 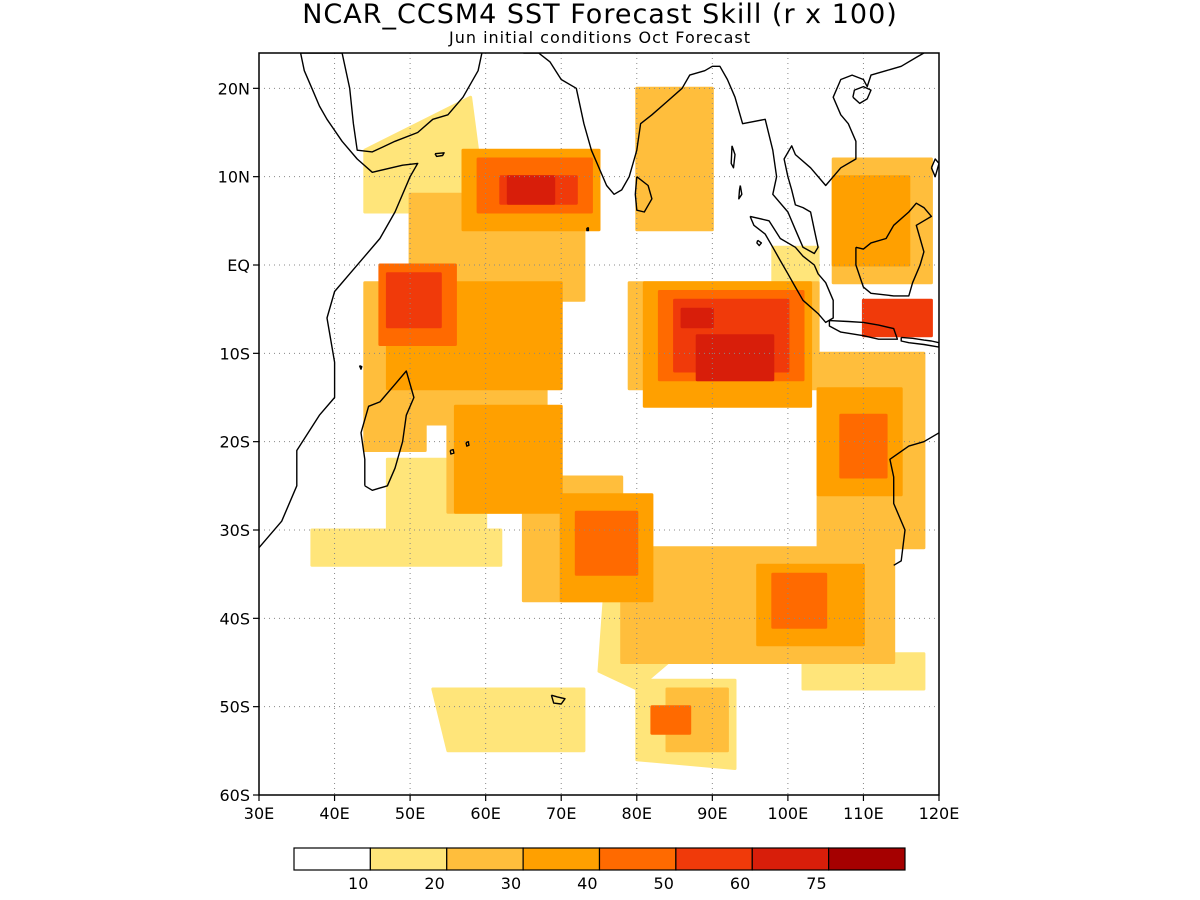 What do you see at coordinates (637, 813) in the screenshot?
I see `lon-tick-label: 80E` at bounding box center [637, 813].